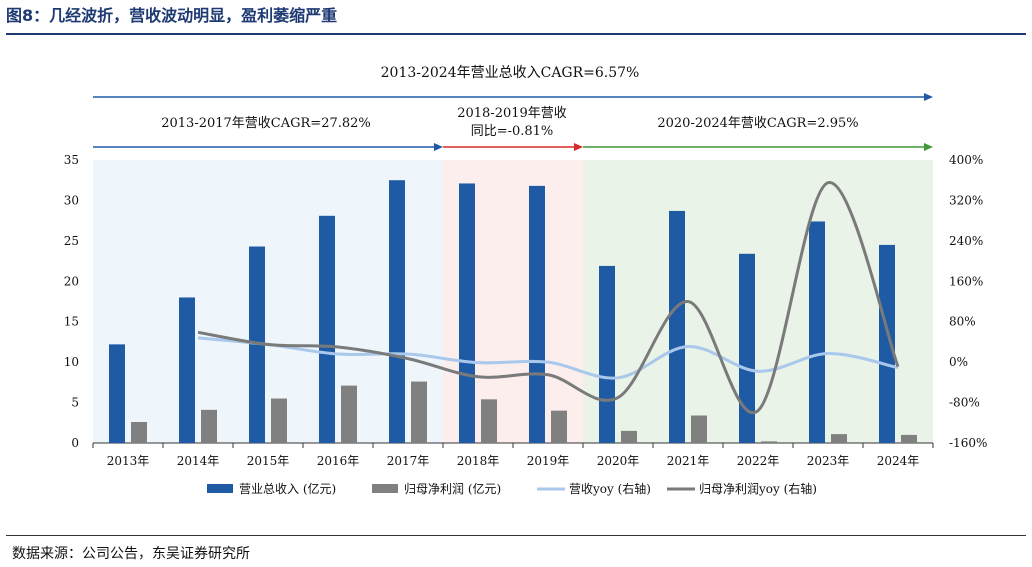 Image resolution: width=1032 pixels, height=567 pixels. What do you see at coordinates (71, 322) in the screenshot?
I see `y-left-tick-label: 15` at bounding box center [71, 322].